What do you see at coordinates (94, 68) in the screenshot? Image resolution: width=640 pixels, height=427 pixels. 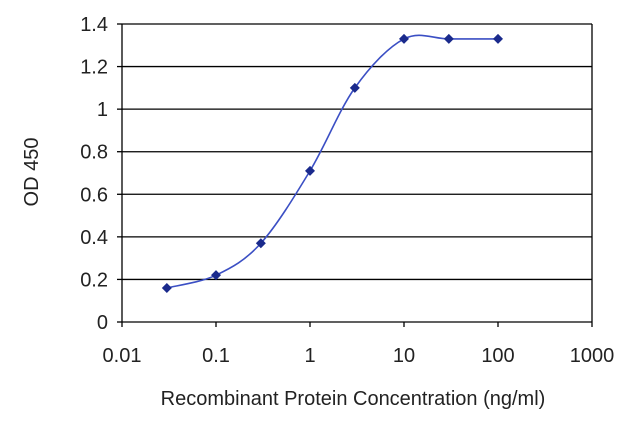 I see `y-tick-label: 1.2` at bounding box center [94, 68].